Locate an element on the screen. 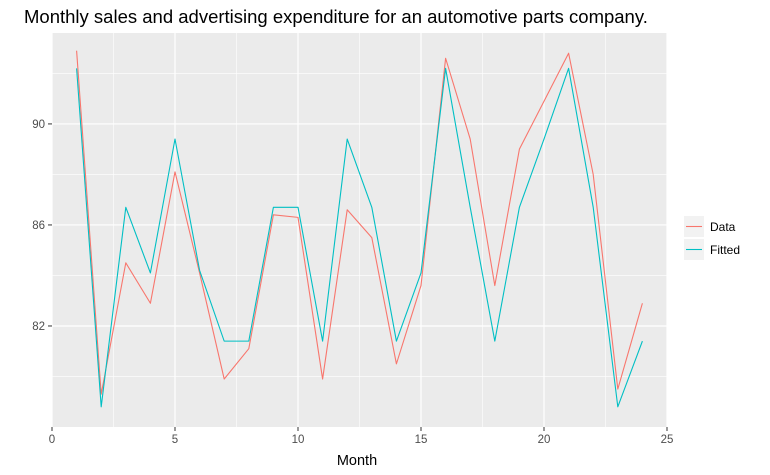 The image size is (770, 475). x-tick-label: 25 is located at coordinates (667, 440).